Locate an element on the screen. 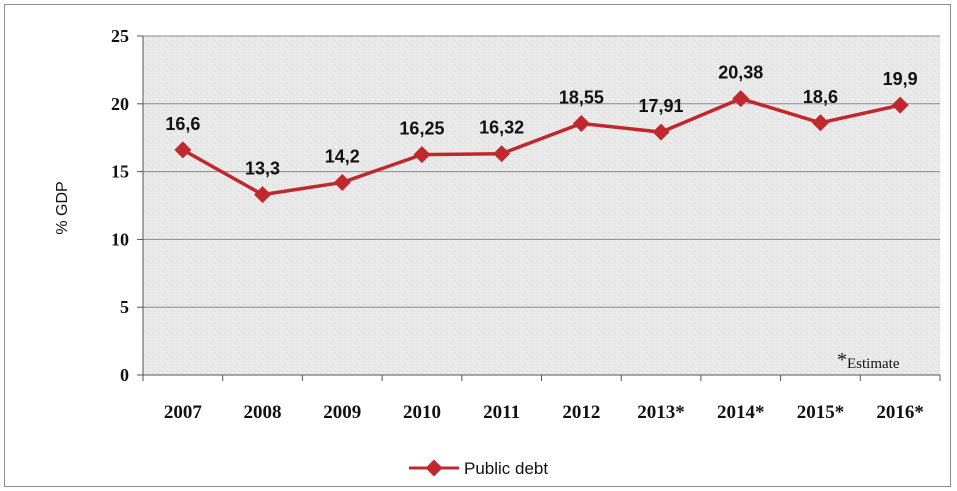 Image resolution: width=957 pixels, height=491 pixels. y-tick-label: 15 is located at coordinates (120, 172).